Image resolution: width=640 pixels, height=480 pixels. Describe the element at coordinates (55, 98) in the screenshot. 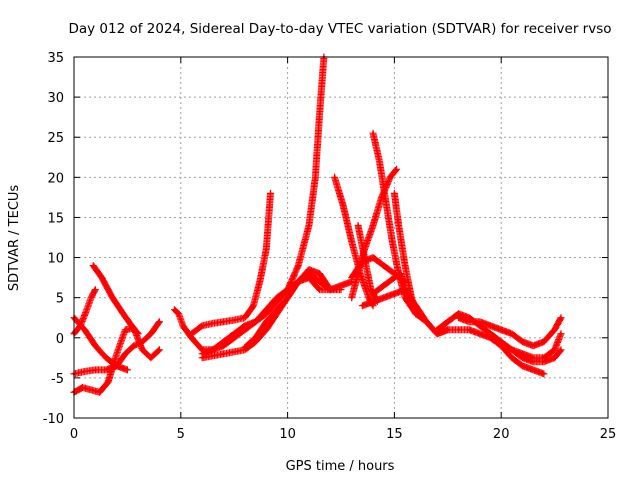

I see `y-tick-label: 30` at that location.